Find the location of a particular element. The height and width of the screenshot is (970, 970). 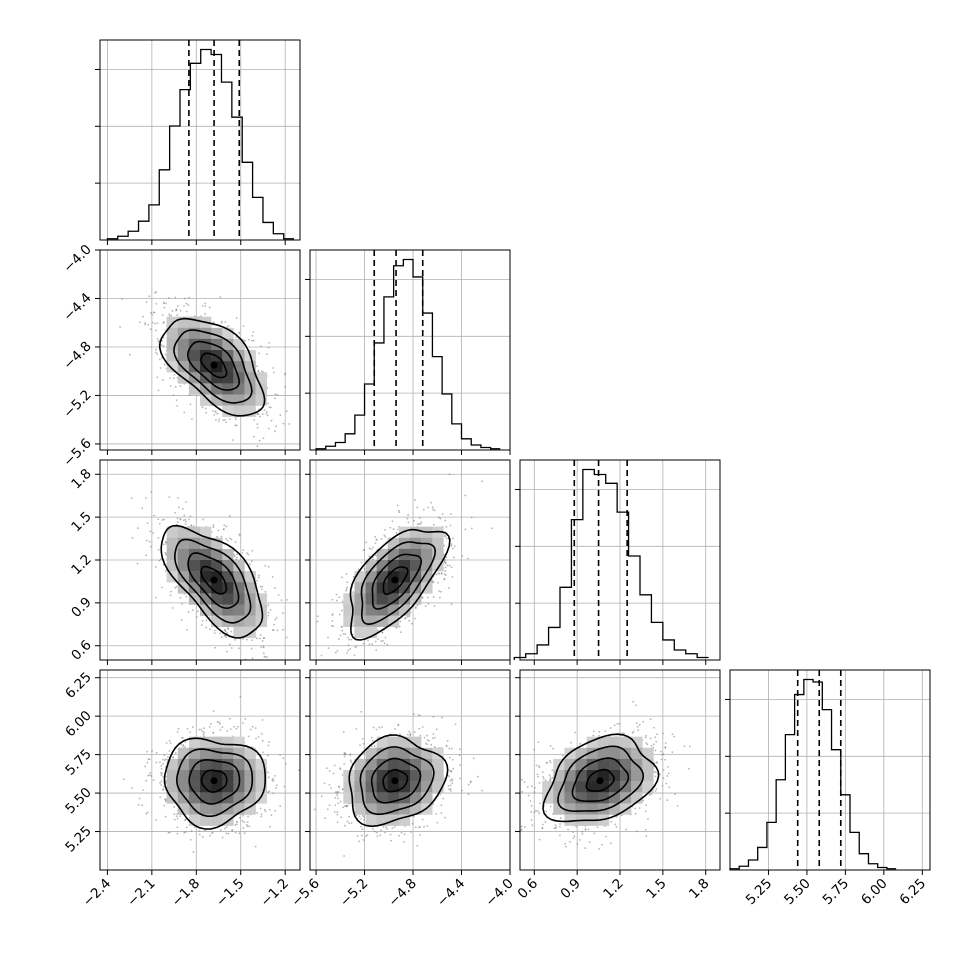

histogram-panel-3: 5.25 5.50 5.75 6.00 6.25 is located at coordinates (828, 789).